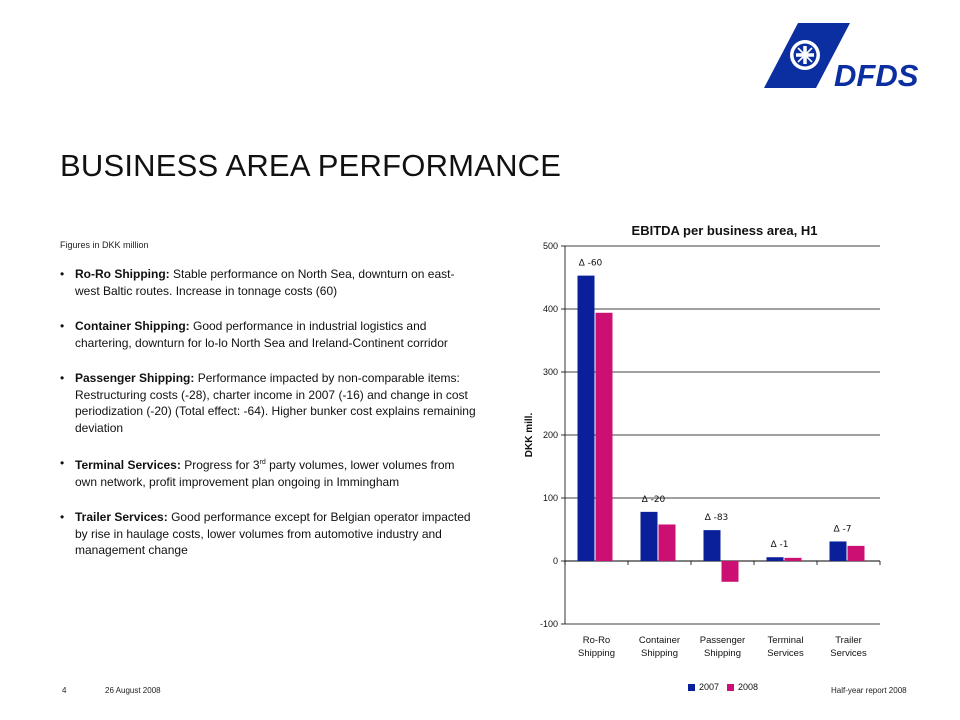 The width and height of the screenshot is (960, 720). What do you see at coordinates (529, 435) in the screenshot?
I see `y-axis-label: DKK mill.` at bounding box center [529, 435].